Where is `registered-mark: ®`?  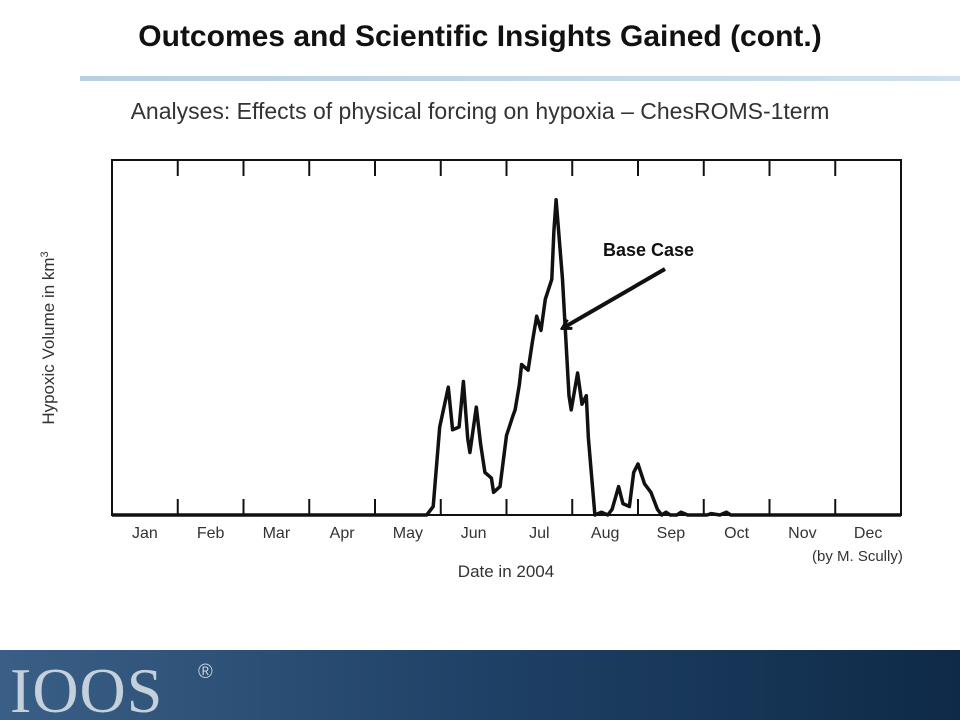 registered-mark: ® is located at coordinates (205, 672).